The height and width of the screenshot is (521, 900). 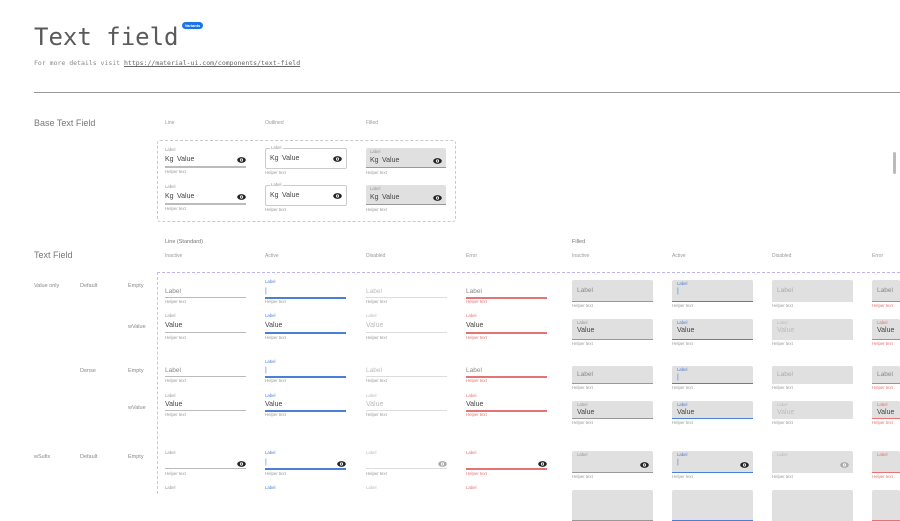 What do you see at coordinates (878, 256) in the screenshot?
I see `col-filled-error: Error` at bounding box center [878, 256].